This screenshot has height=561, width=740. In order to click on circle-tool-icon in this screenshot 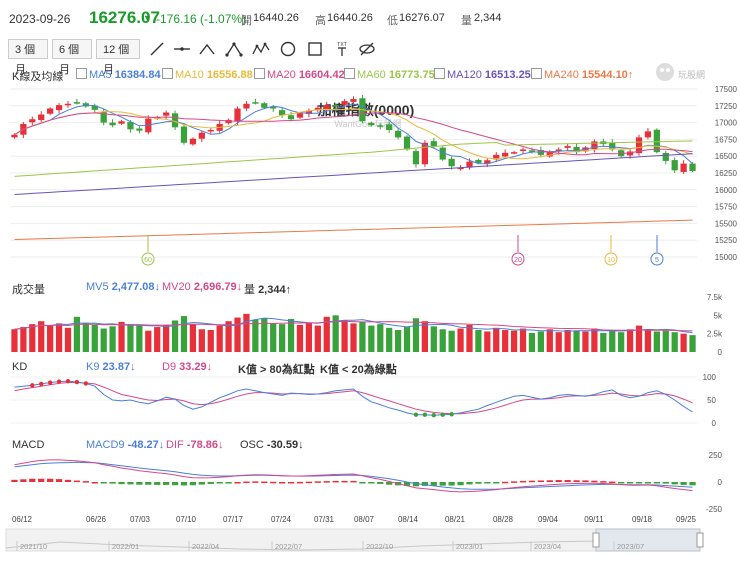, I will do `click(288, 49)`.